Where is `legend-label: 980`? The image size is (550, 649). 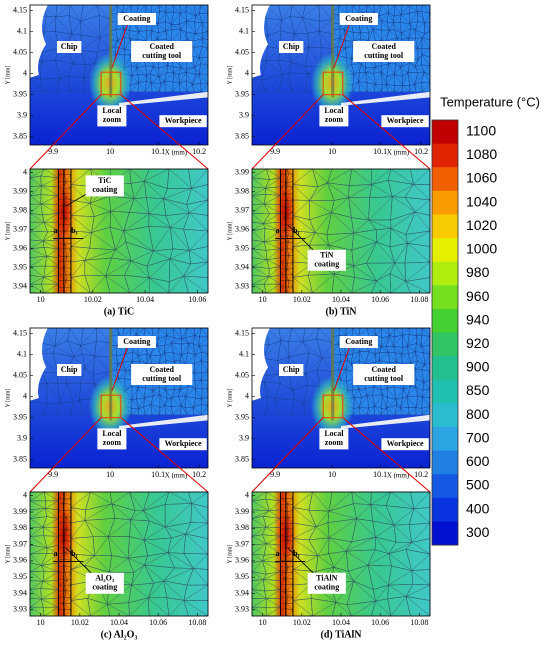 legend-label: 980 is located at coordinates (478, 272).